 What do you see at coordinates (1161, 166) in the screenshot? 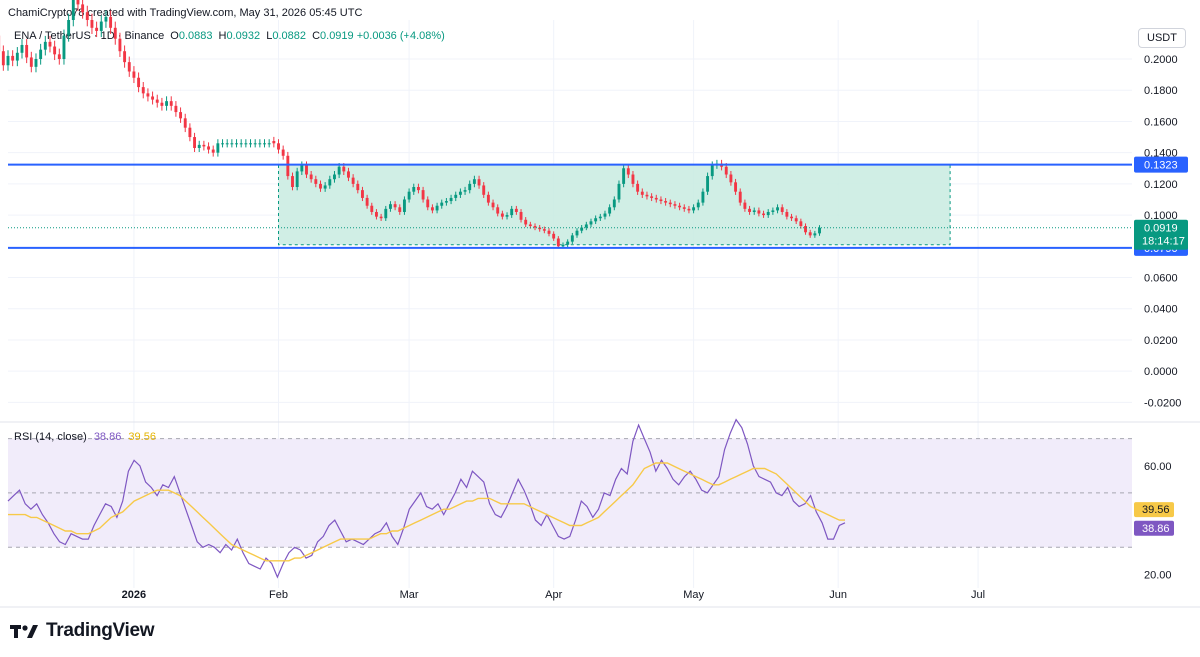
I see `level-label: 0.1323` at bounding box center [1161, 166].